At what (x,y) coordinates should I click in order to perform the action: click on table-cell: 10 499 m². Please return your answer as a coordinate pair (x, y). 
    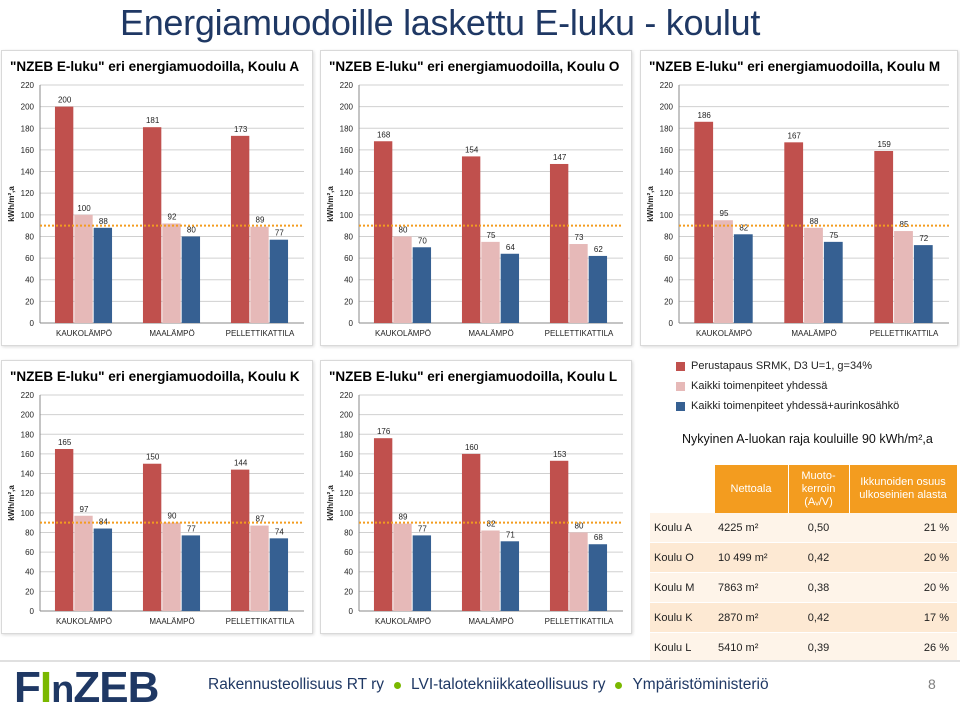
    Looking at the image, I should click on (751, 557).